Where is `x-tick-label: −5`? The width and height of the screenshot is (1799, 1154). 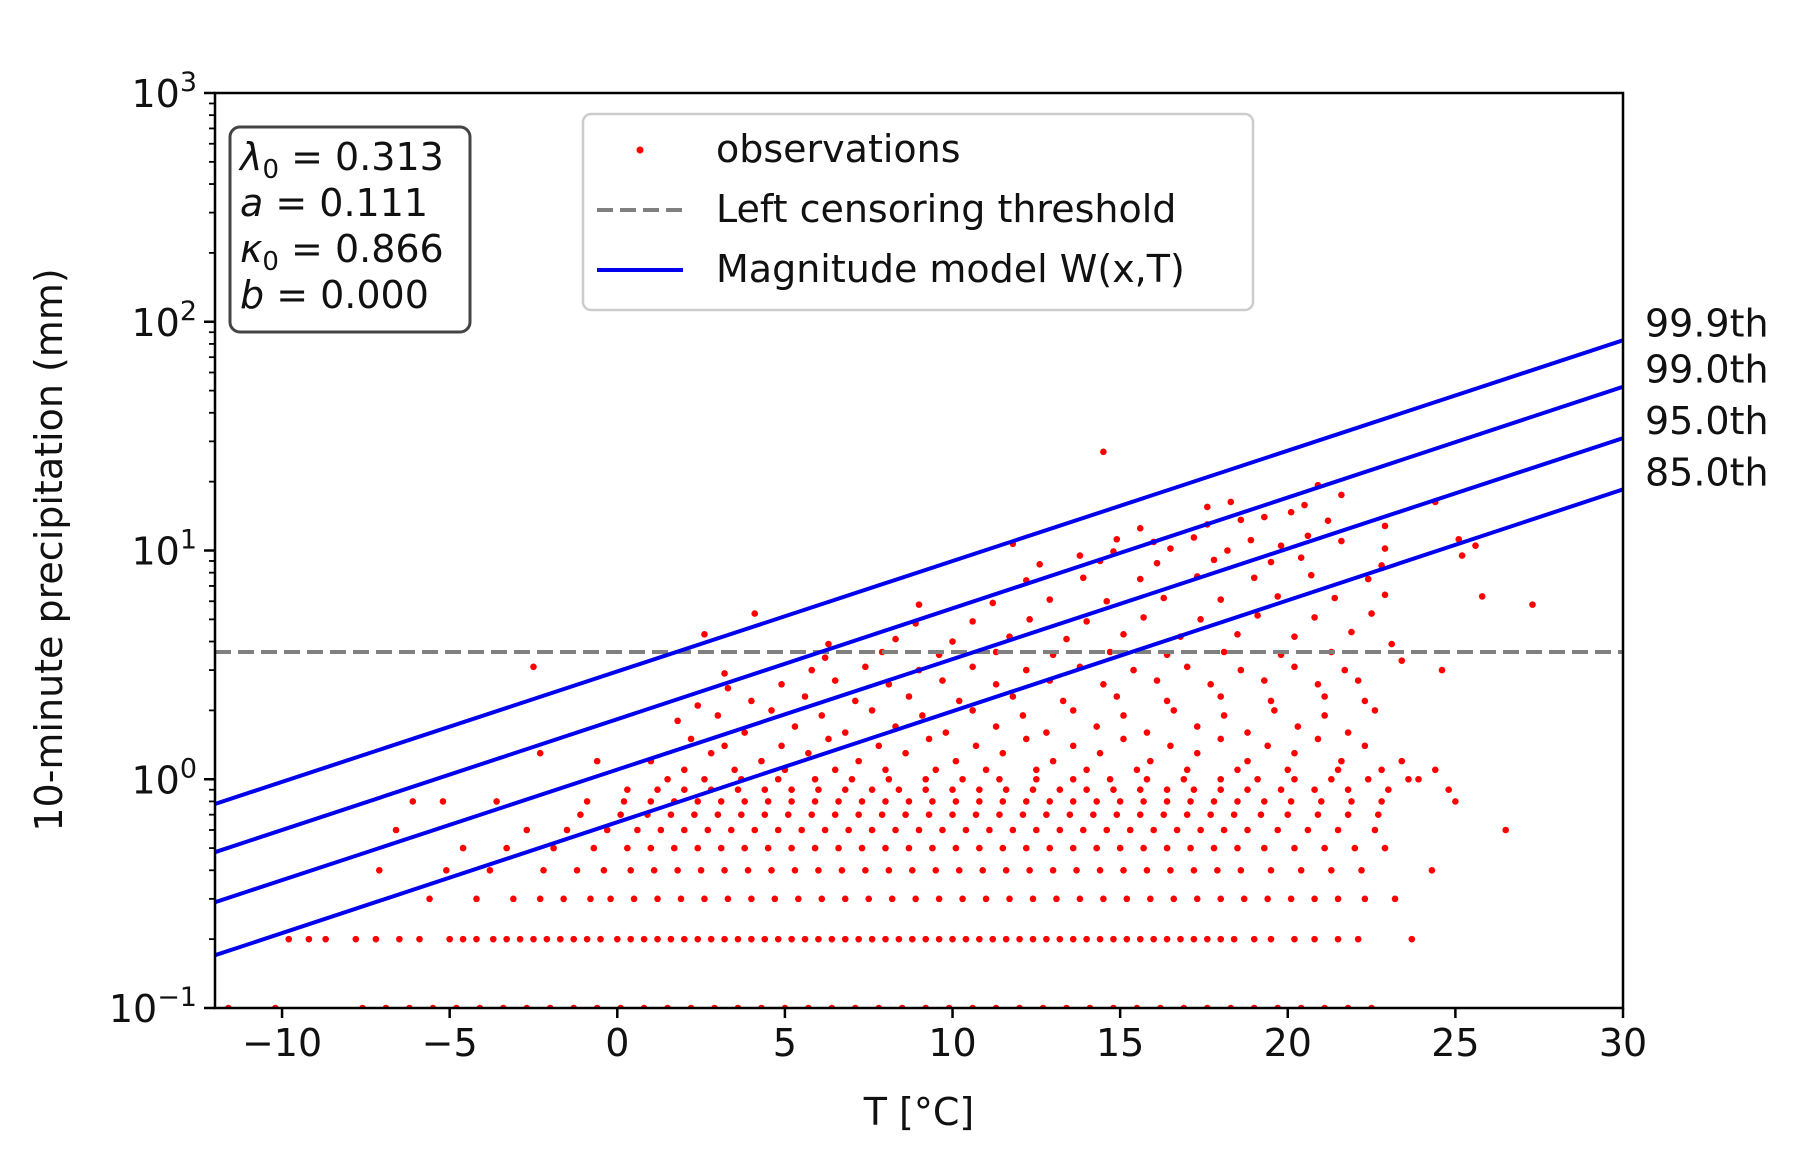
x-tick-label: −5 is located at coordinates (450, 1043).